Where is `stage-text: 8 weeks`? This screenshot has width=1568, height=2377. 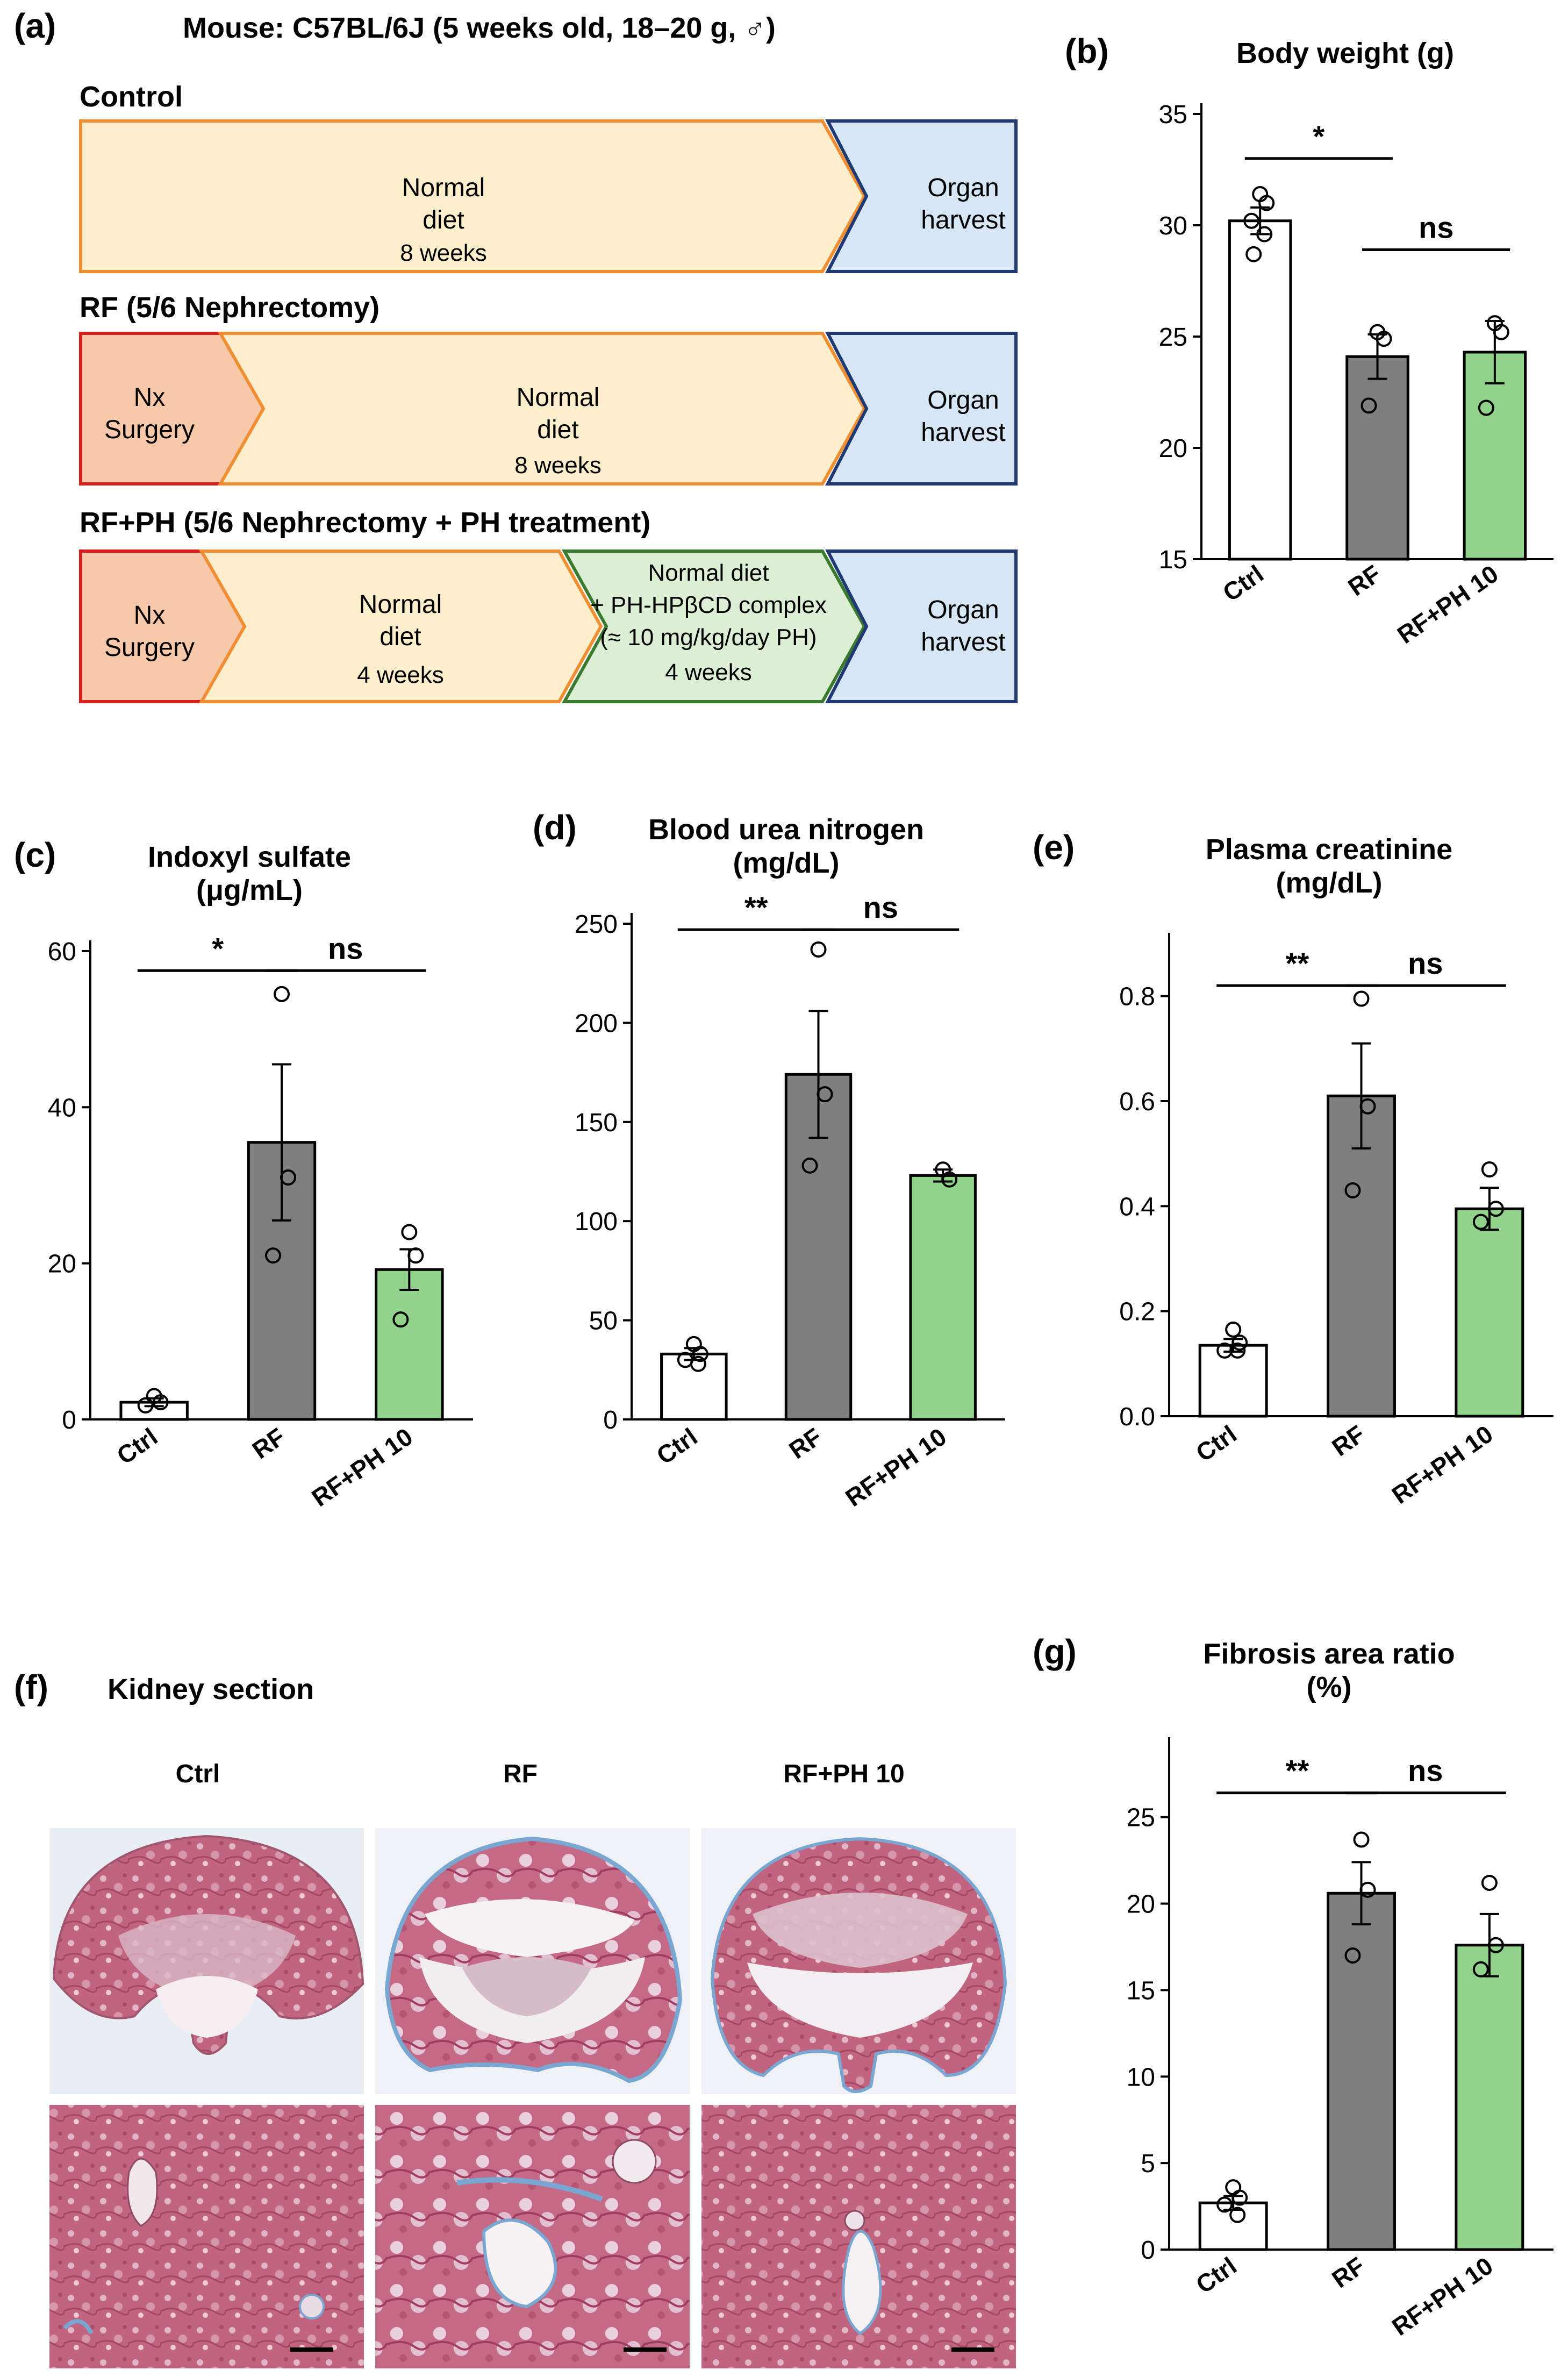
stage-text: 8 weeks is located at coordinates (443, 253).